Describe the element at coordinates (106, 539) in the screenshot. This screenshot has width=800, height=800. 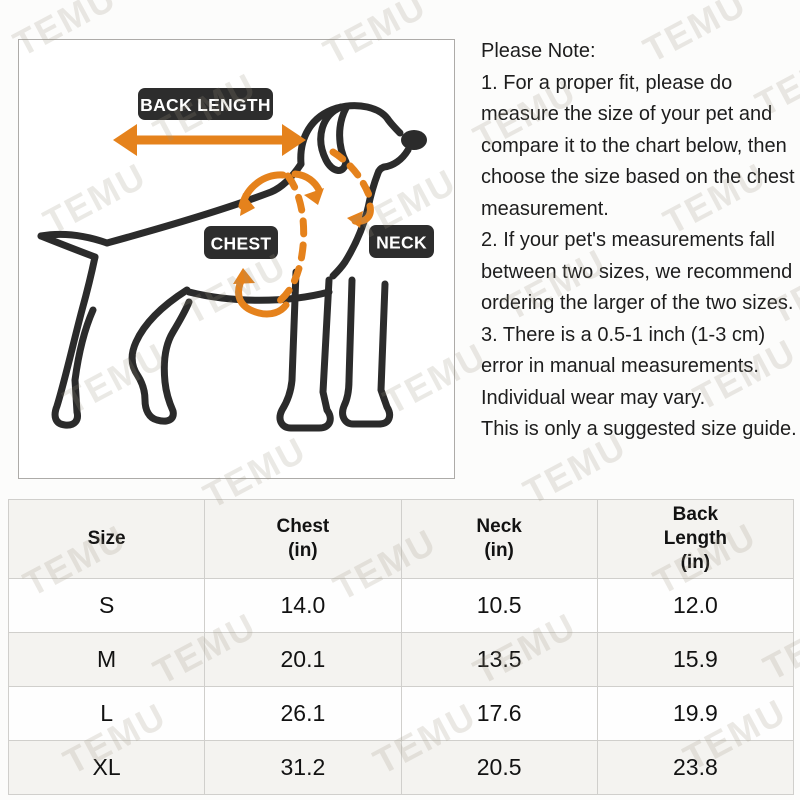
I see `col-header-size: Size` at that location.